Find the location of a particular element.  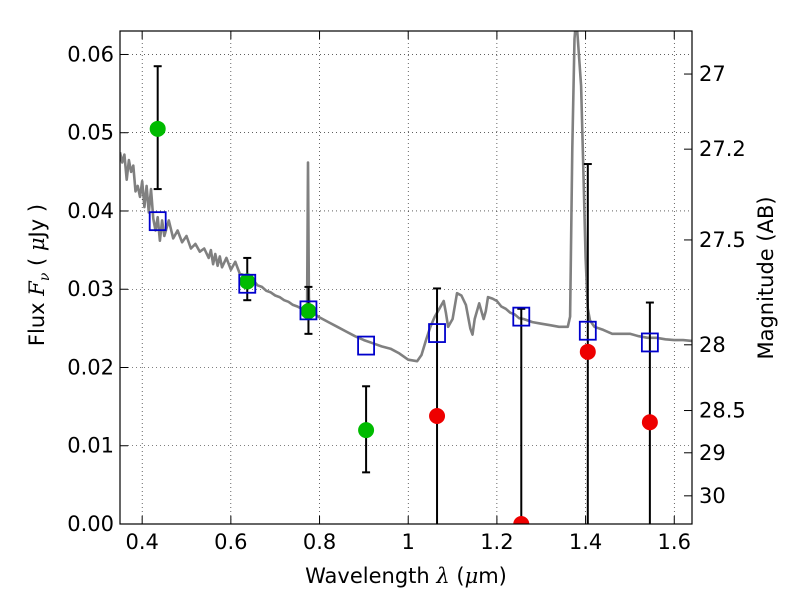

x-tick-label: 1.4 is located at coordinates (585, 542).